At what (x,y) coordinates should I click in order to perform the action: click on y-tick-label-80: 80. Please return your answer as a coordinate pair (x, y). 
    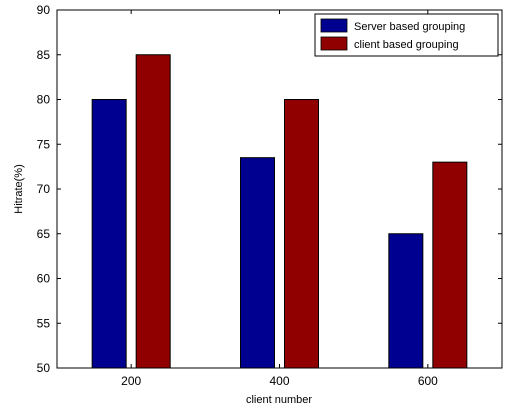
    Looking at the image, I should click on (44, 100).